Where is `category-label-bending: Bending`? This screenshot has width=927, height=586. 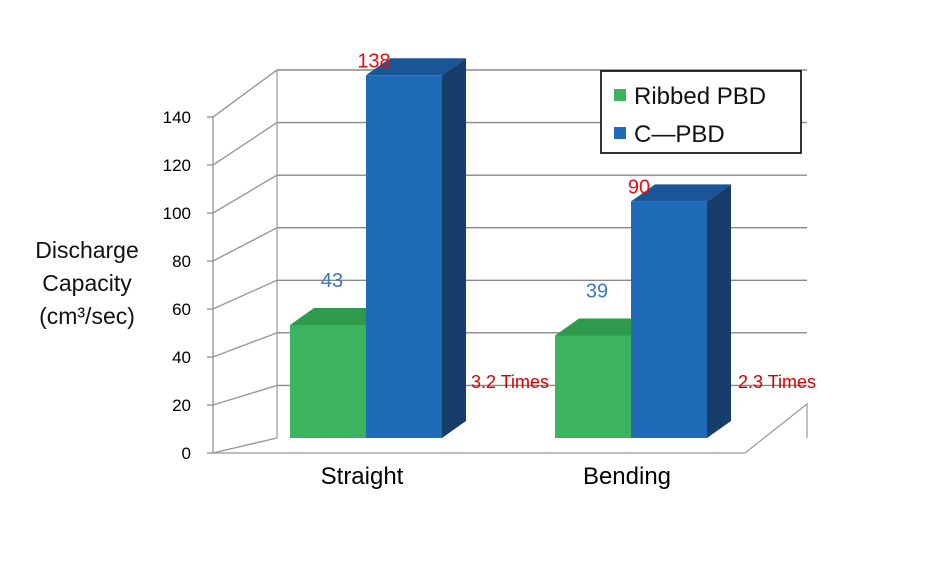
category-label-bending: Bending is located at coordinates (627, 476).